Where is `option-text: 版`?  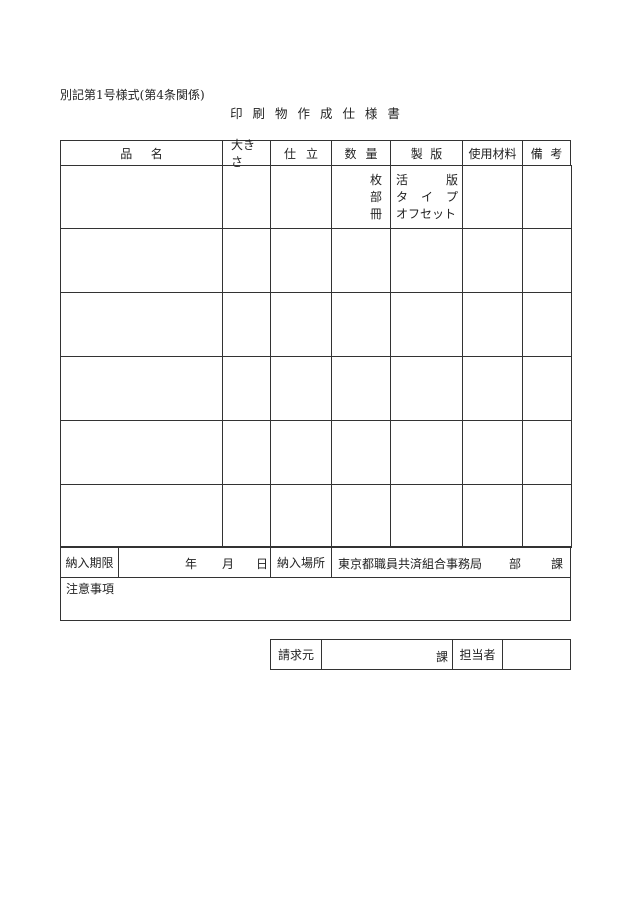 option-text: 版 is located at coordinates (451, 180).